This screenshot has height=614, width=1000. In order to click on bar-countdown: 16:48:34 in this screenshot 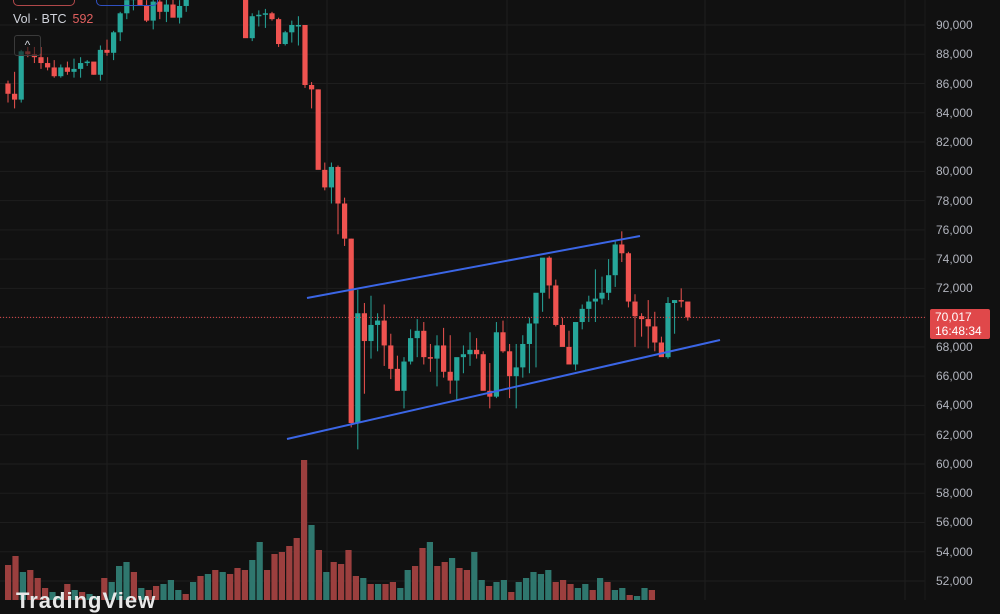, I will do `click(962, 331)`.